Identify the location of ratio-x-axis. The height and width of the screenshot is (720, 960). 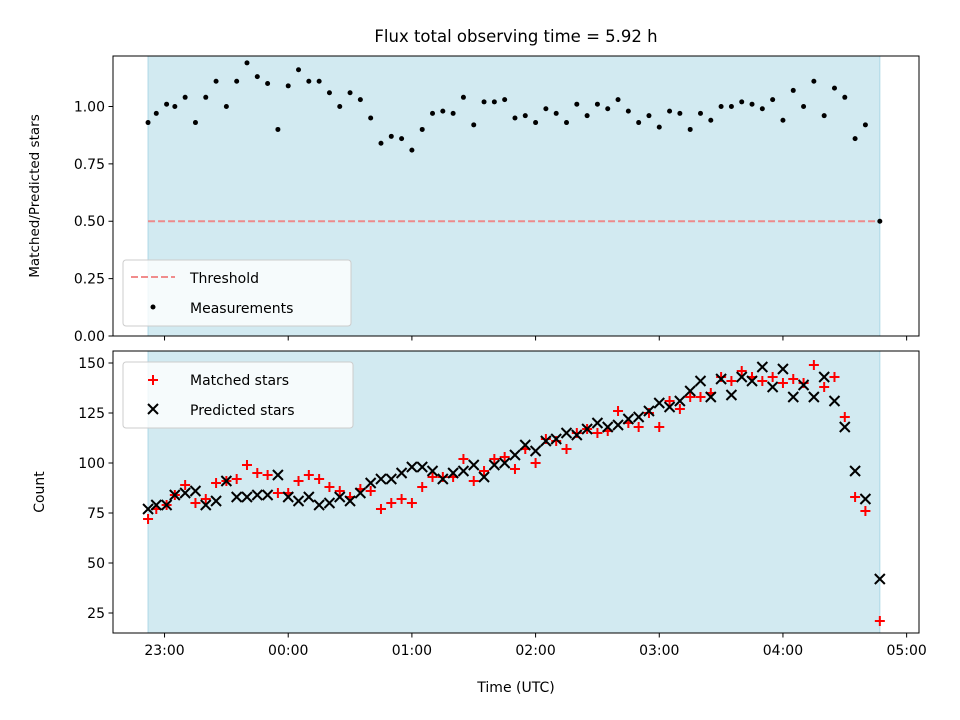
(536, 338).